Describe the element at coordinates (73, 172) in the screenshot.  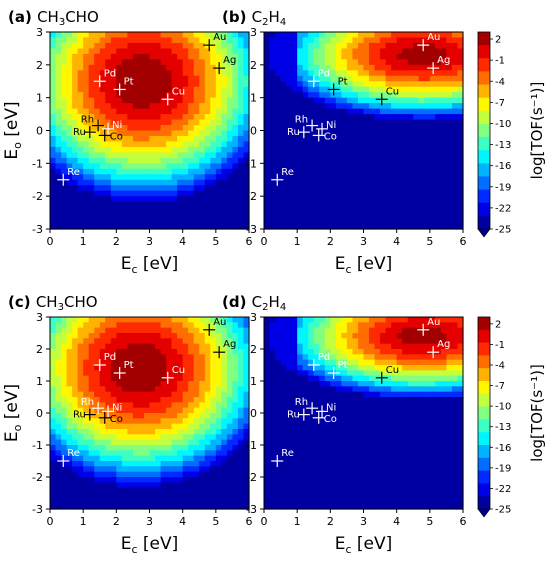
I see `metal-label: Re` at that location.